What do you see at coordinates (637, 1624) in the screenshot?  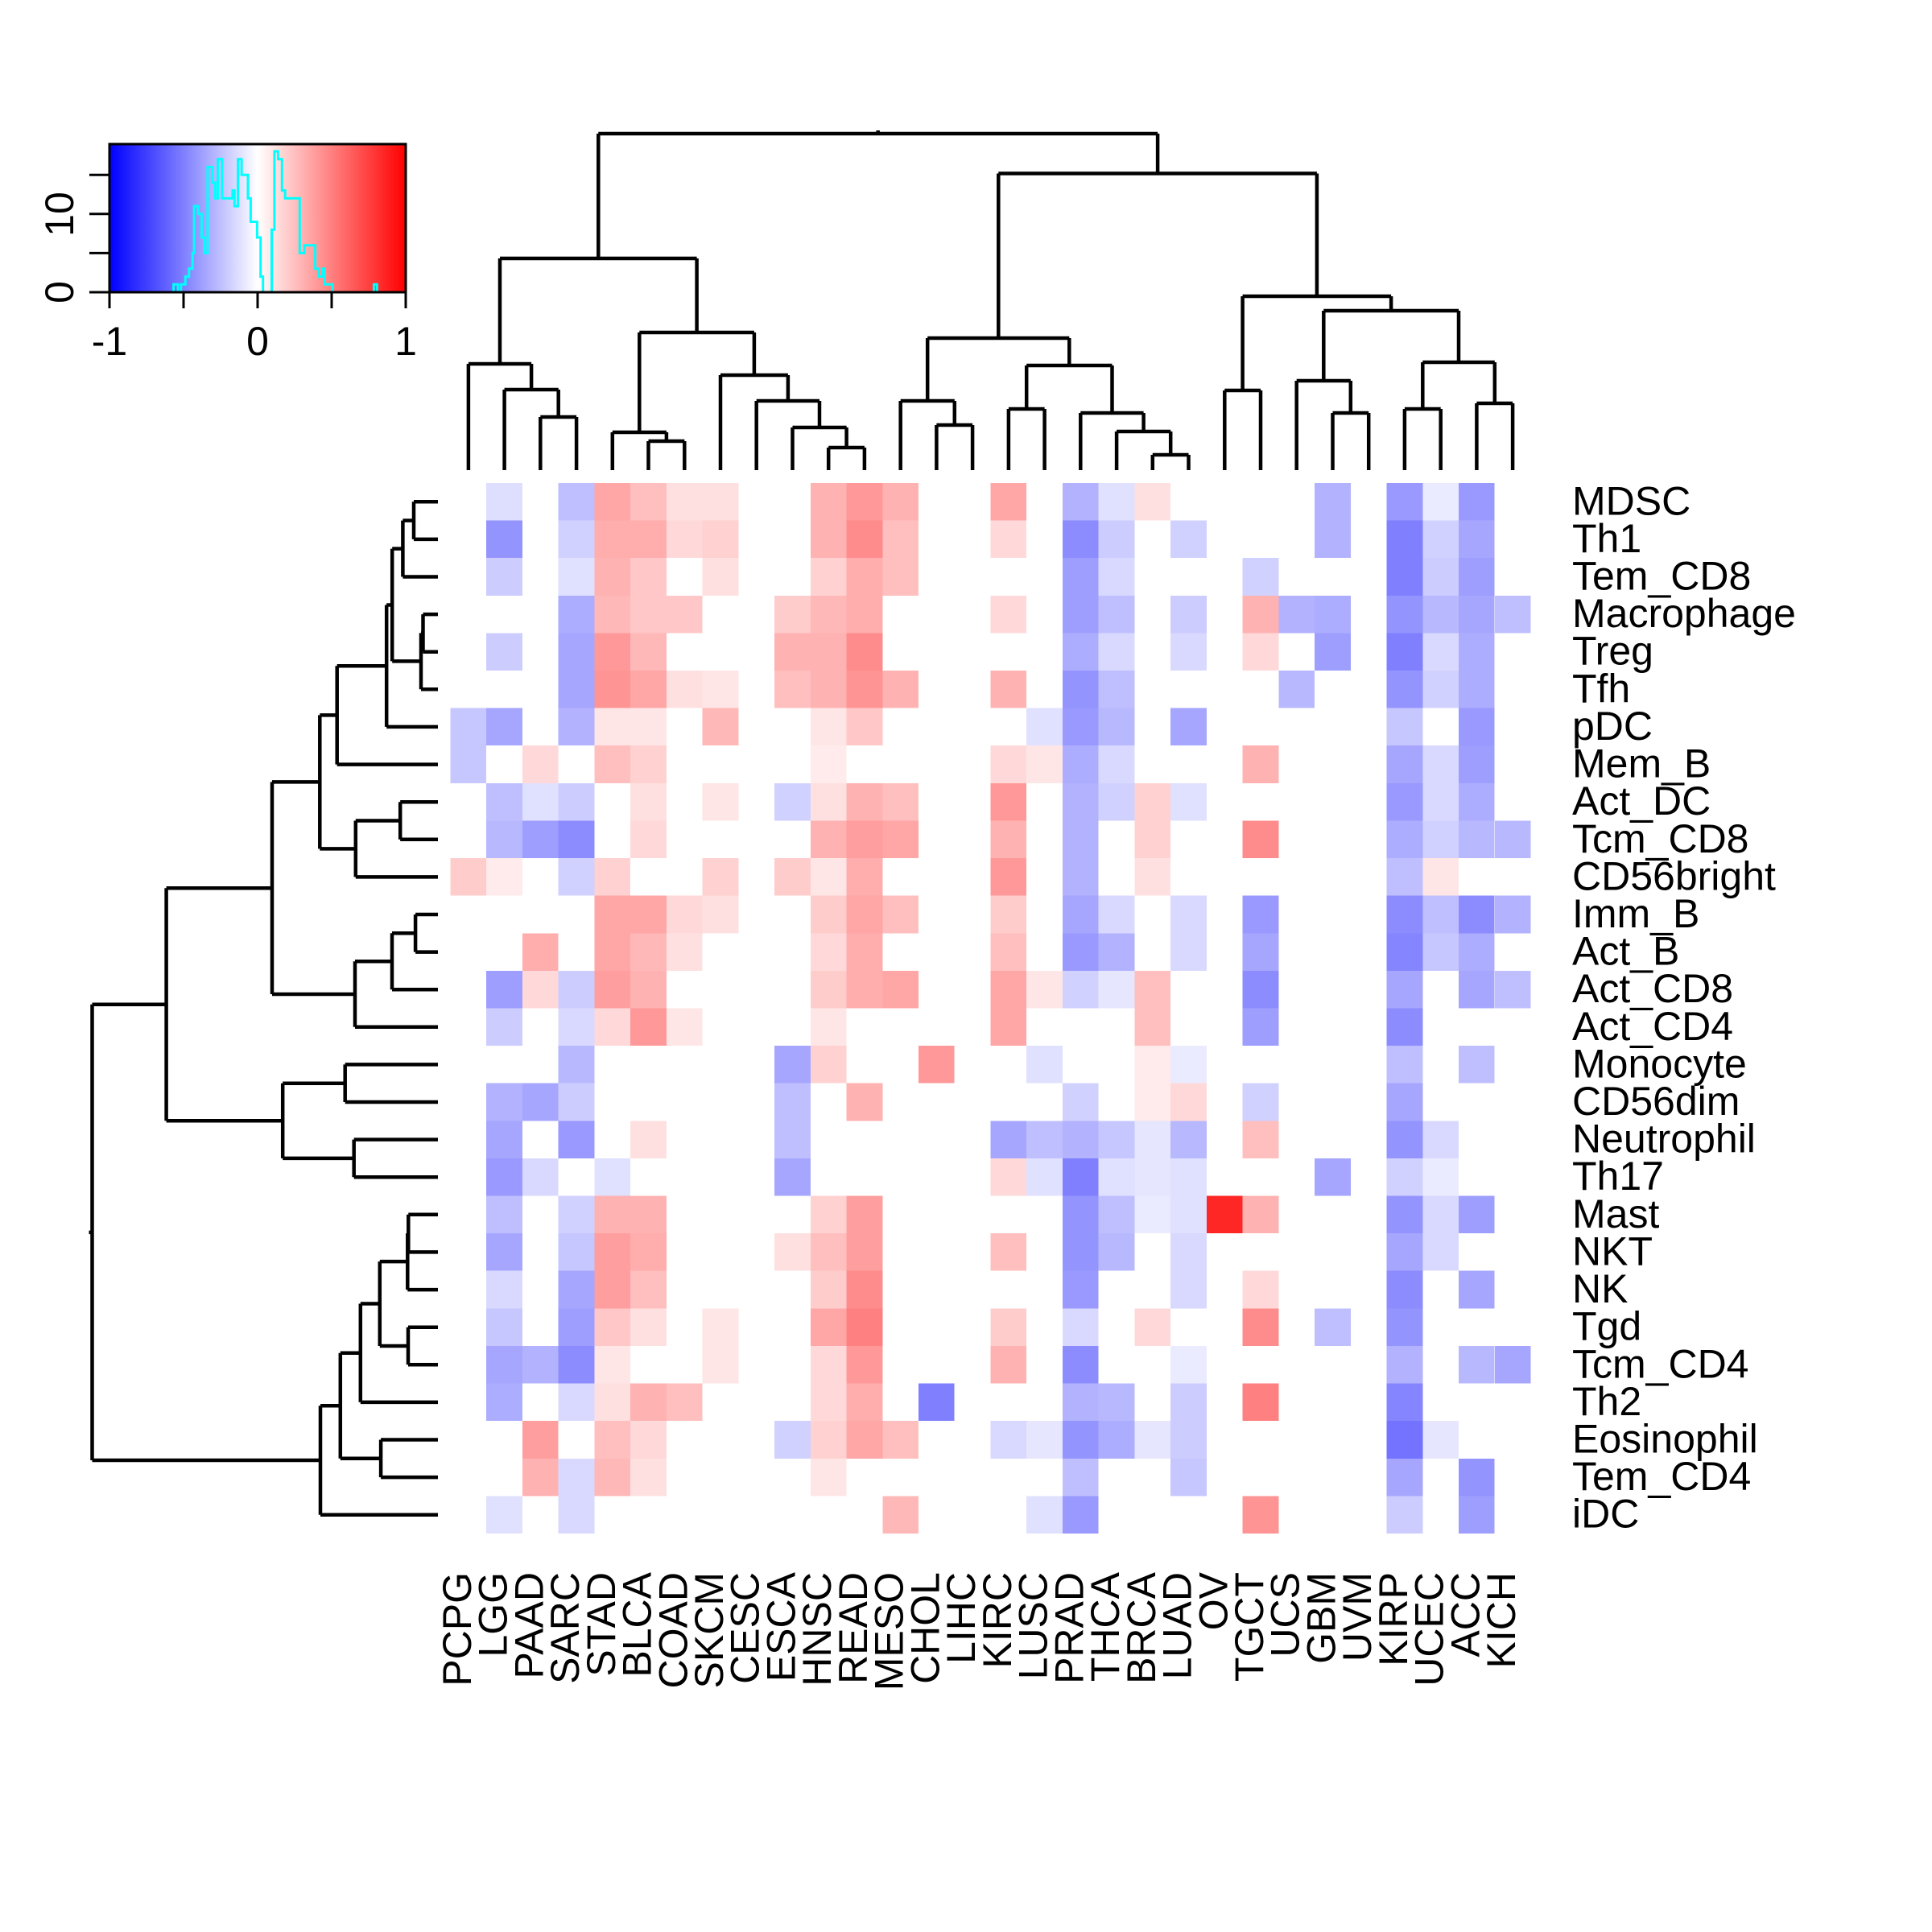 I see `svg-text: BLCA` at bounding box center [637, 1624].